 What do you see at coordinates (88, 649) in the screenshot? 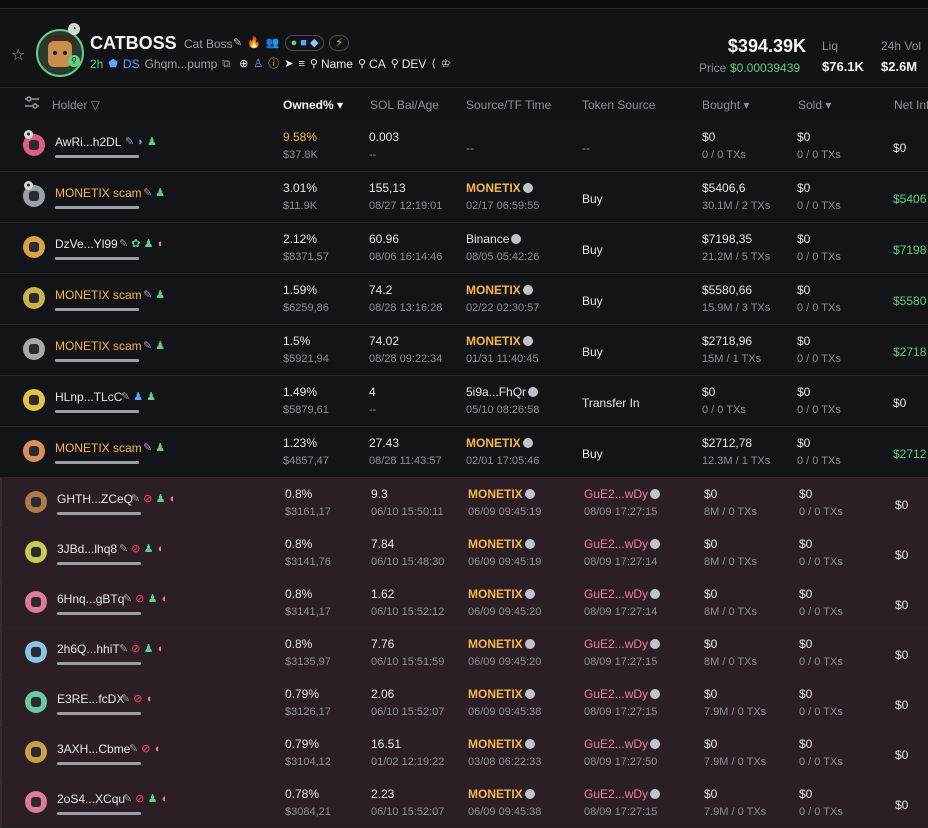
I see `holder-name: 2h6Q...hhiT` at bounding box center [88, 649].